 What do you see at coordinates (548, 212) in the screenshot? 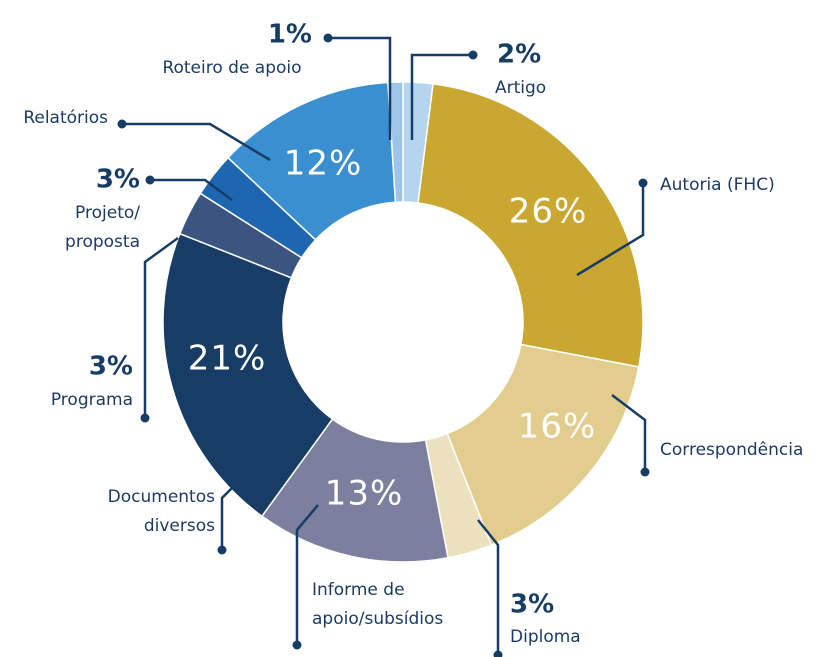
I see `value-label: 26%` at bounding box center [548, 212].